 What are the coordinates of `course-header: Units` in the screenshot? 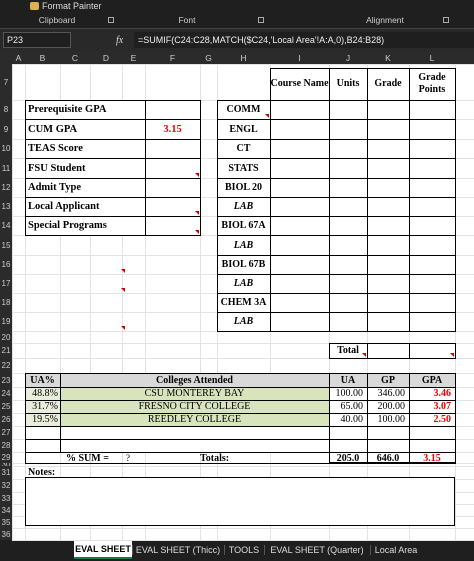 It's located at (348, 83).